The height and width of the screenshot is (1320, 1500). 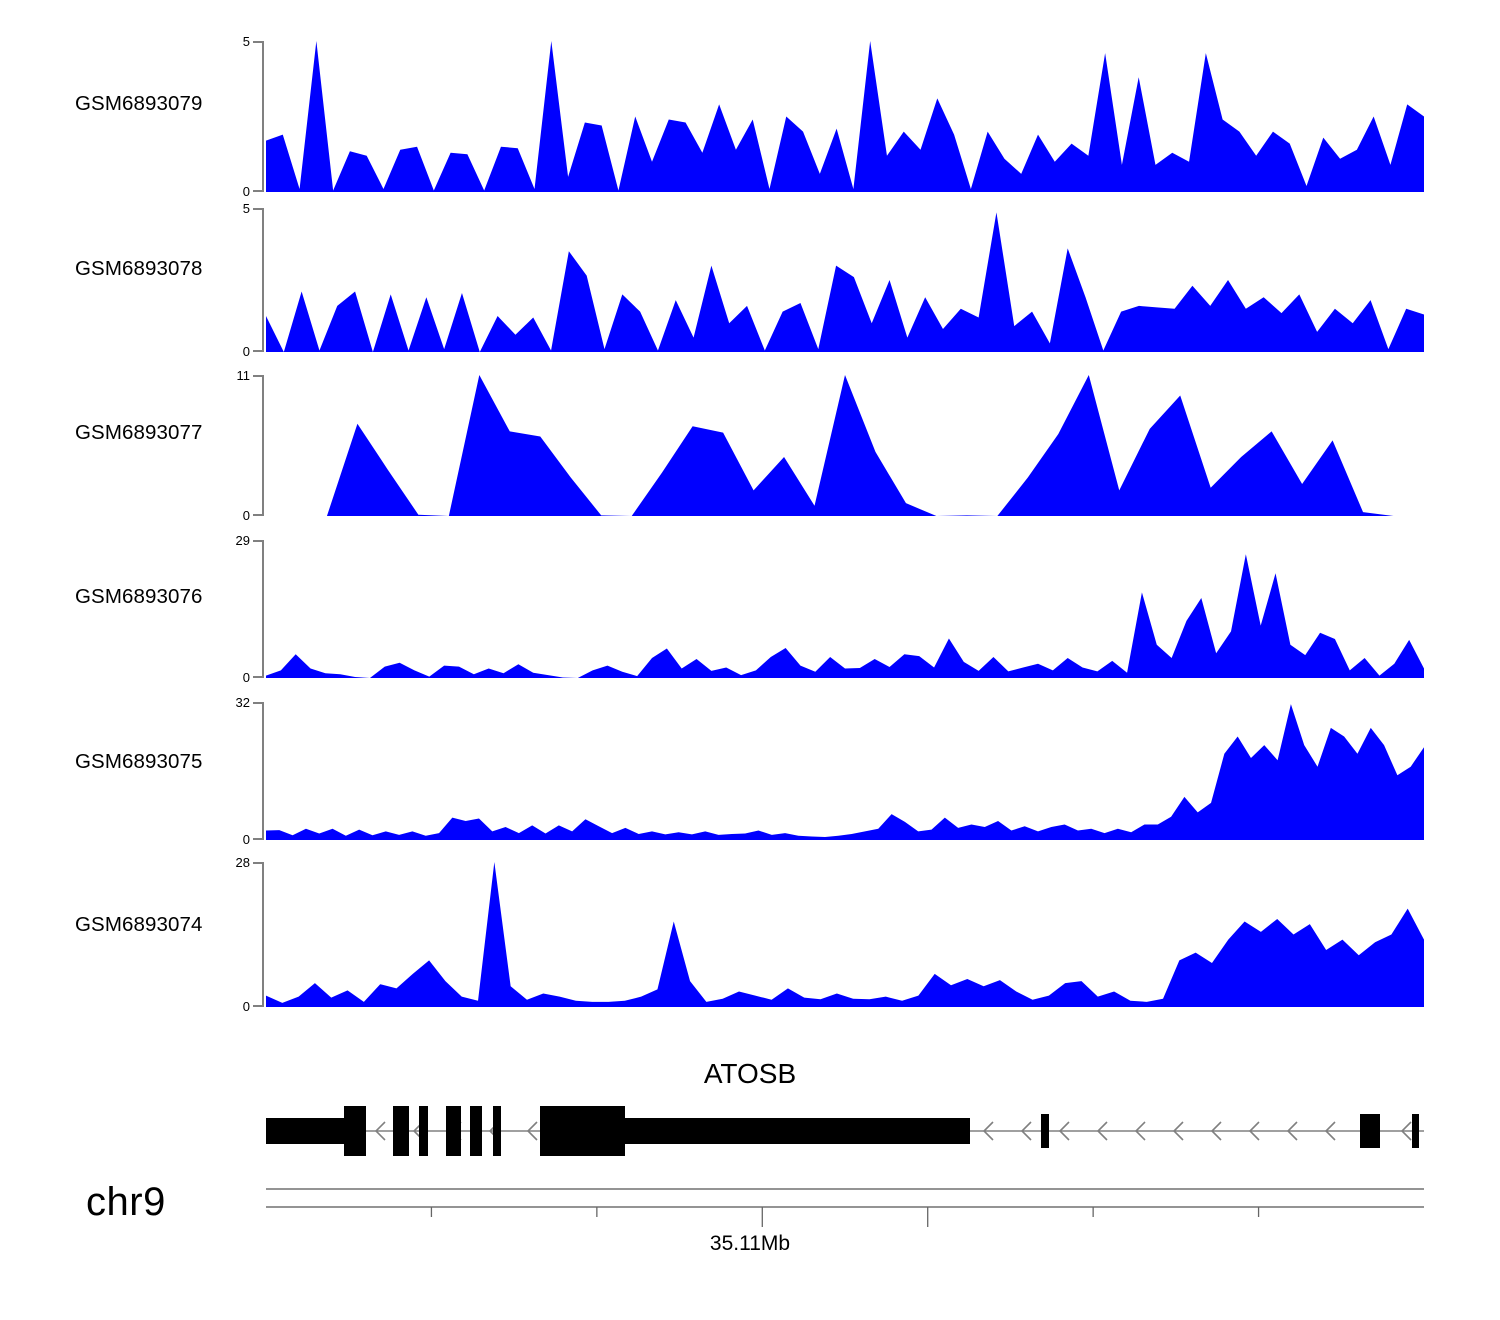 What do you see at coordinates (845, 1207) in the screenshot?
I see `genome-axis-svg` at bounding box center [845, 1207].